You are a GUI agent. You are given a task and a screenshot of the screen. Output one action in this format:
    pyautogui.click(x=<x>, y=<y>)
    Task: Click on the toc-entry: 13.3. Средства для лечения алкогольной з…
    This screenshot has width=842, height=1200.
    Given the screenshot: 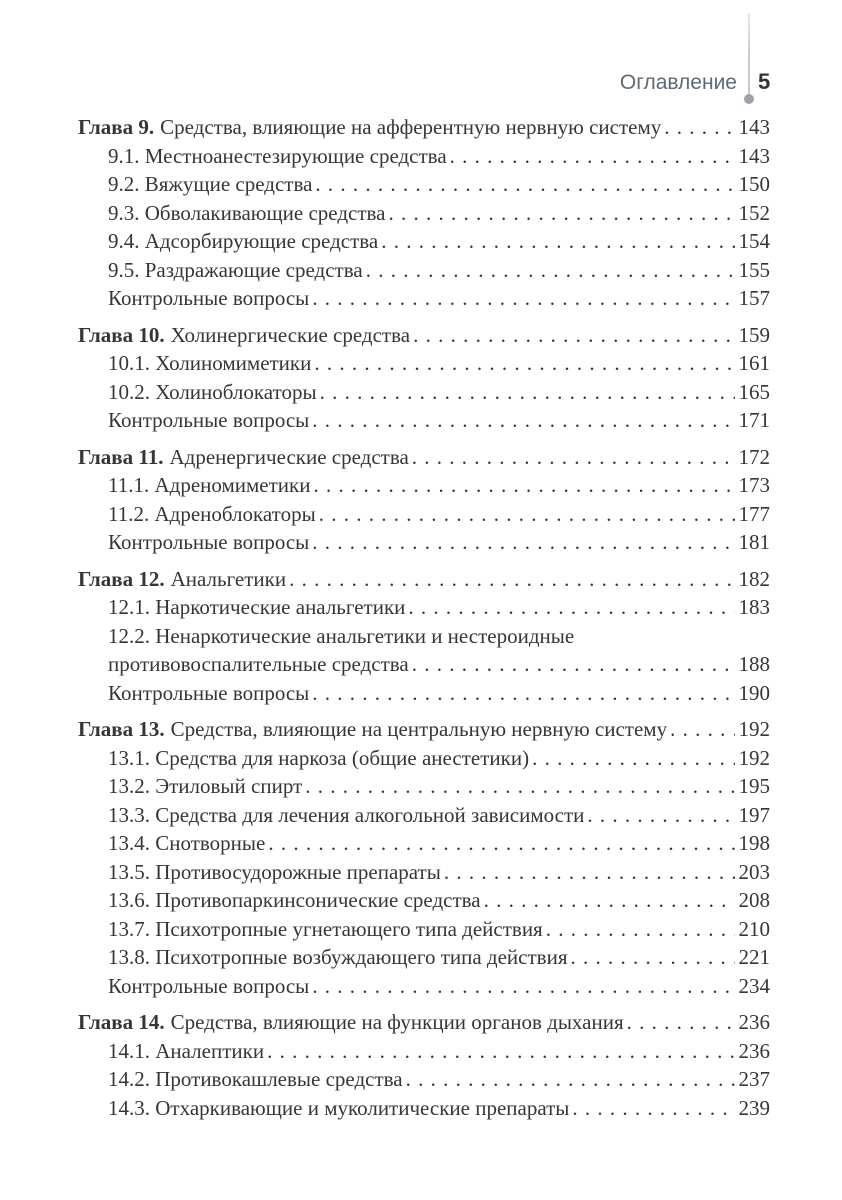 What is the action you would take?
    pyautogui.click(x=424, y=815)
    